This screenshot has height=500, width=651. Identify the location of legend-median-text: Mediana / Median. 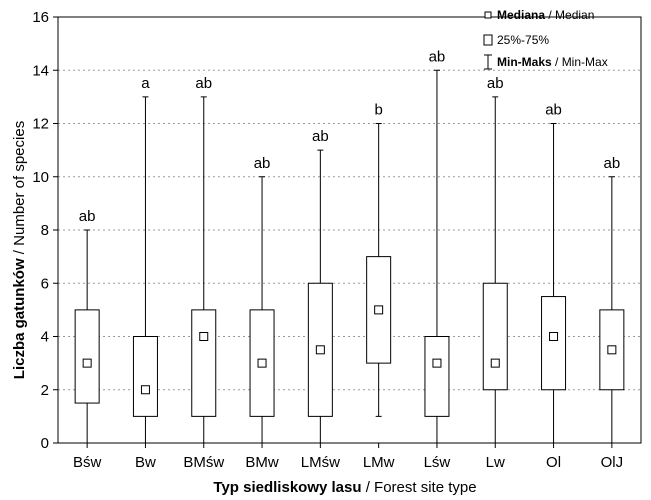
(545, 15).